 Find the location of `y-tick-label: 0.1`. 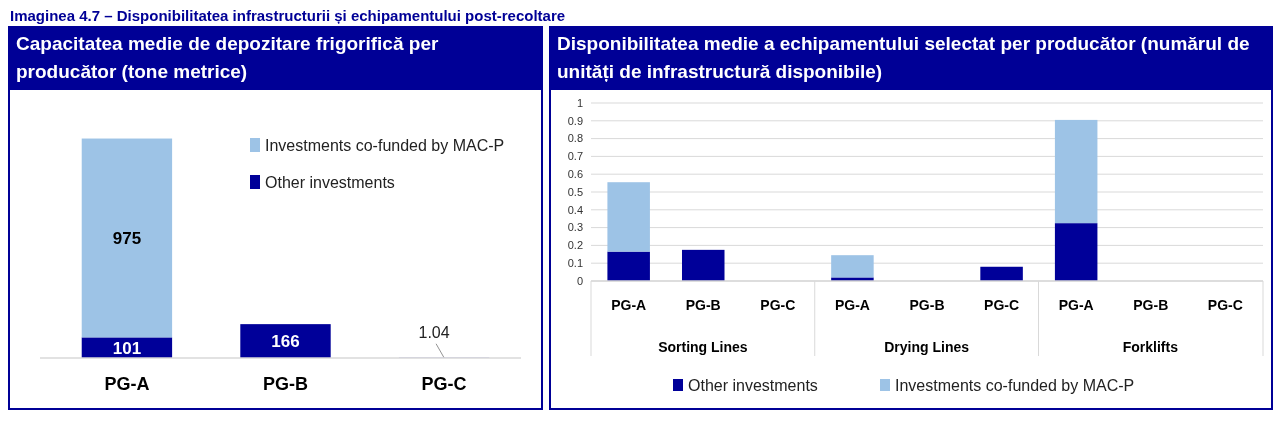

y-tick-label: 0.1 is located at coordinates (575, 263).